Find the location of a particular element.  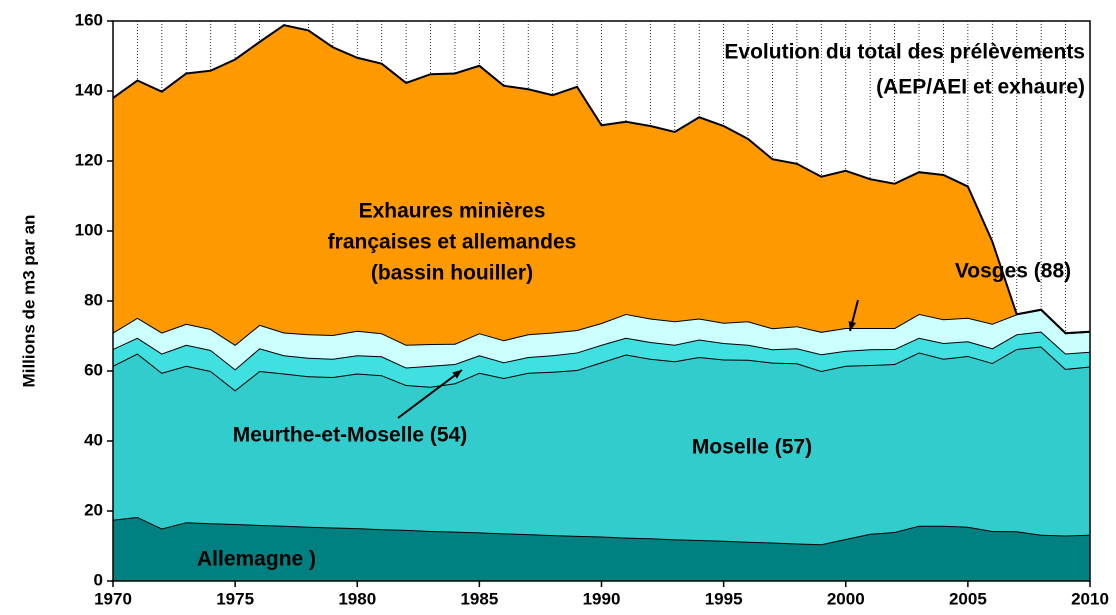

x-tick-label: 2010 is located at coordinates (1090, 598).